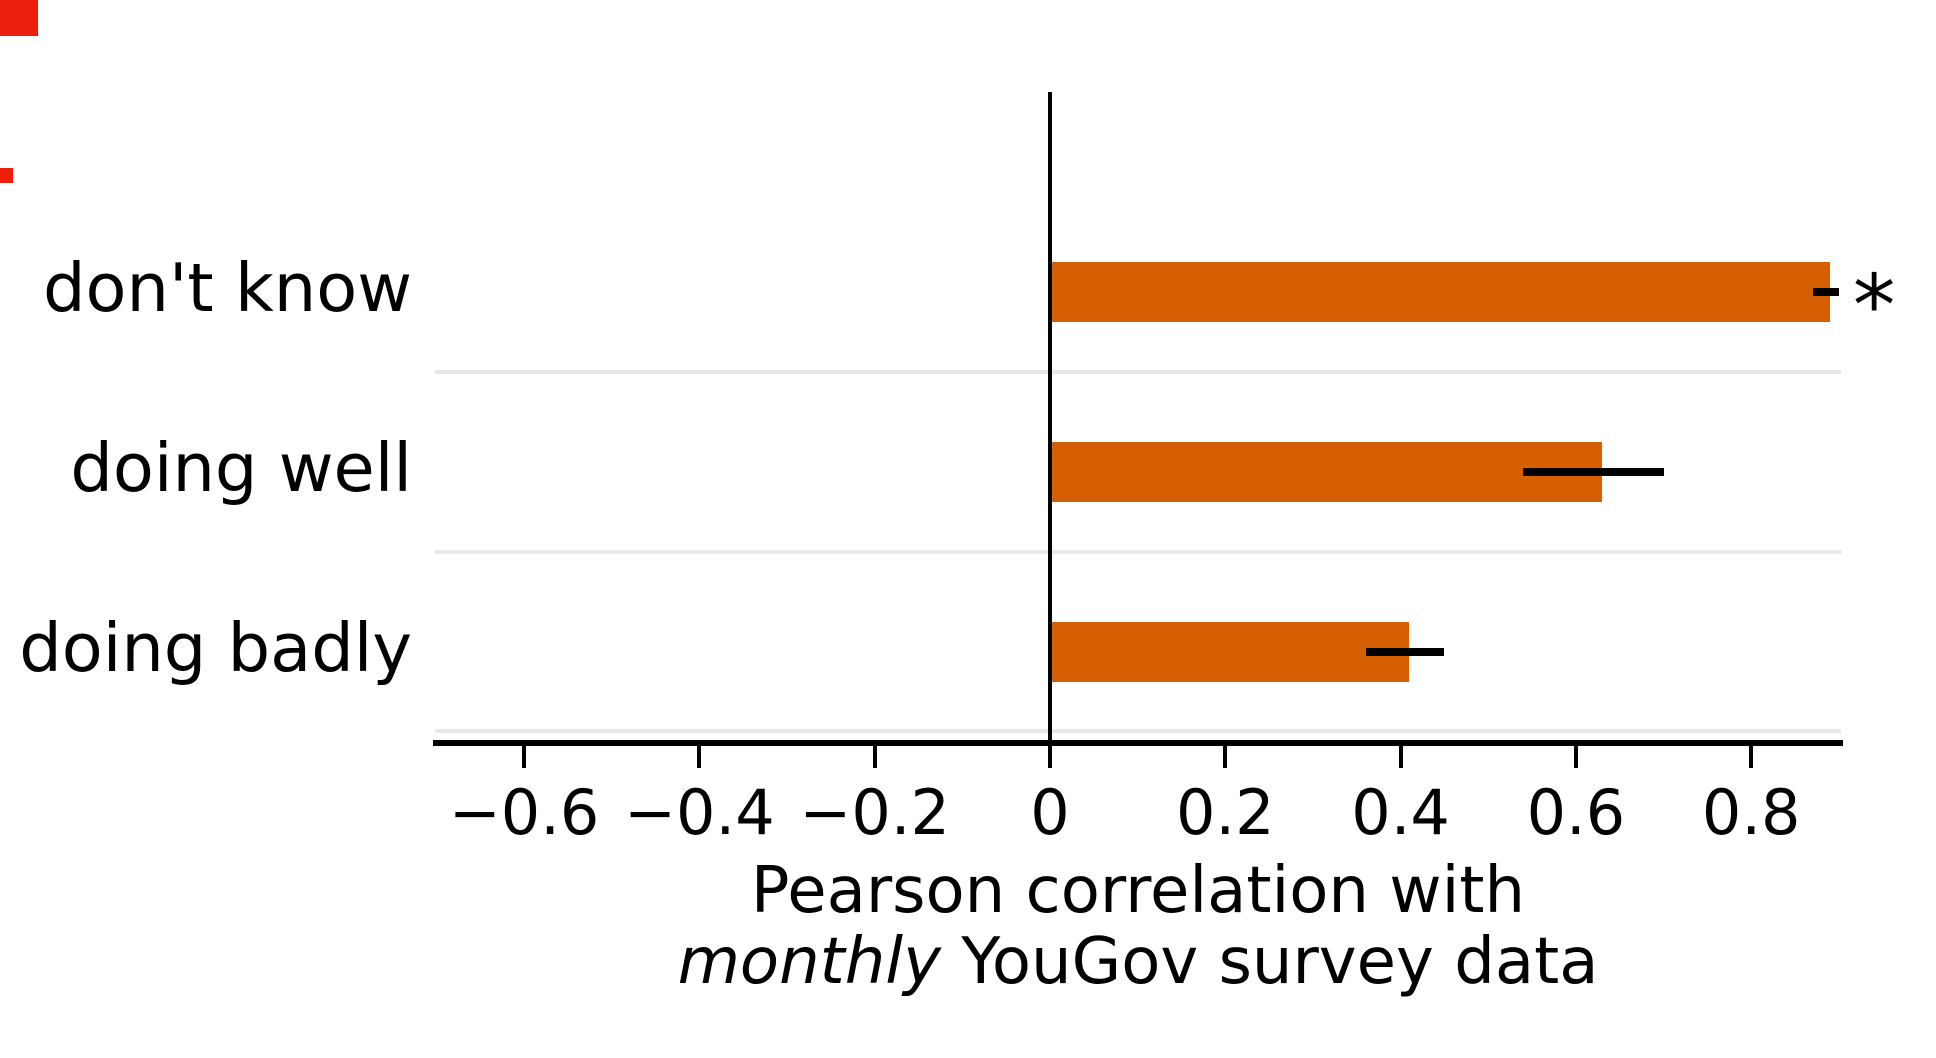  Describe the element at coordinates (1576, 812) in the screenshot. I see `x-tick-label: 0.6` at that location.